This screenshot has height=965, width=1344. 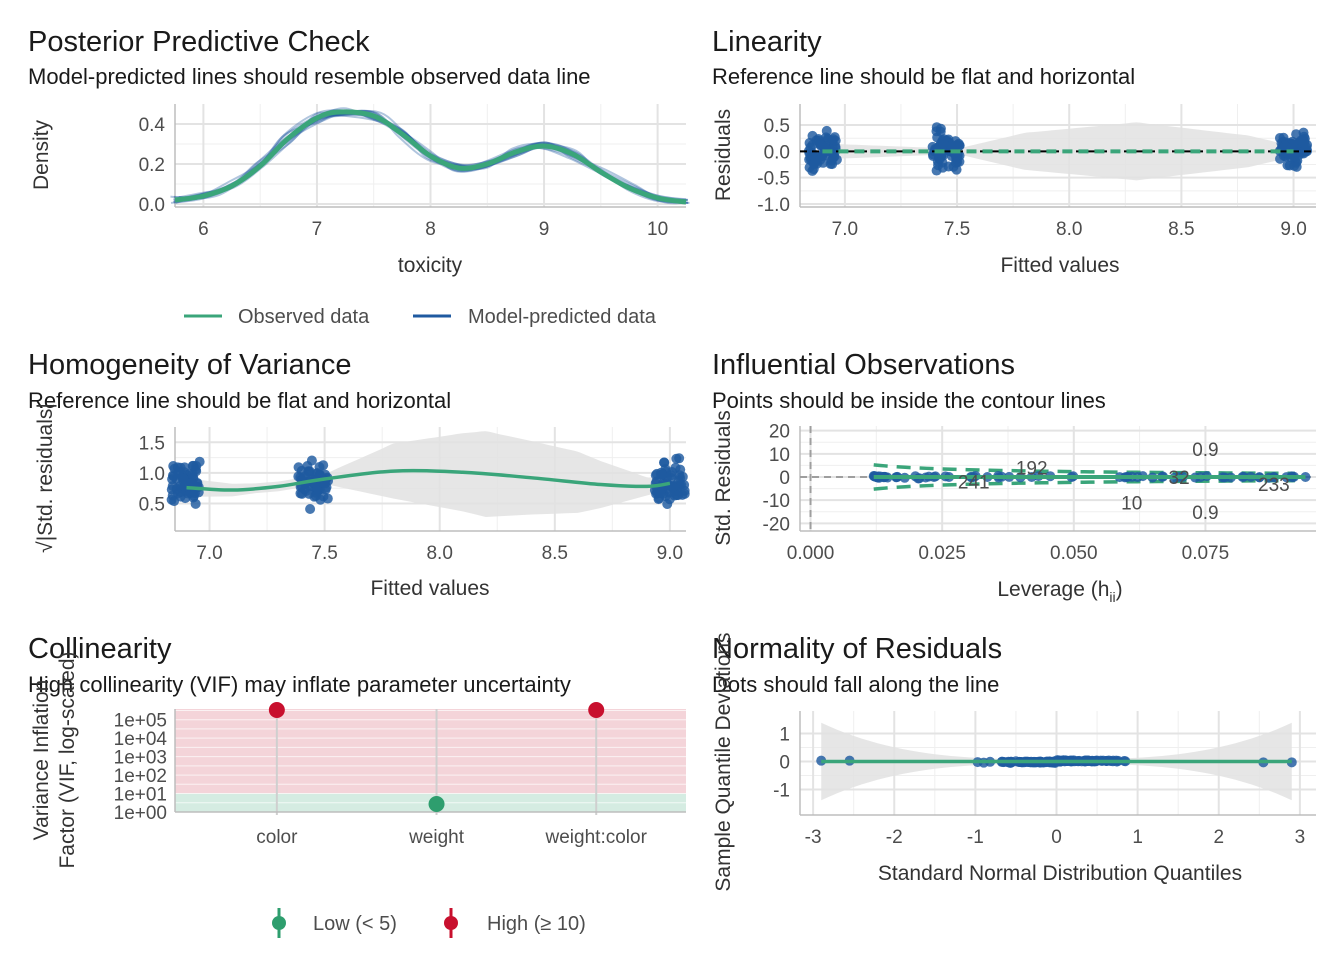 I want to click on influence-x-tick-label: 0.000, so click(x=811, y=553).